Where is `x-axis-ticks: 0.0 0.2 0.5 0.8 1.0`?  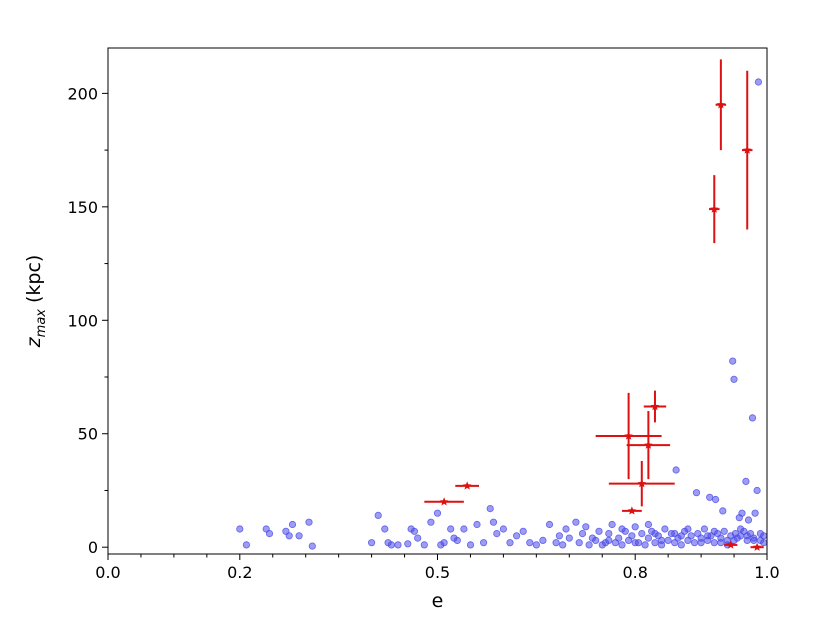
x-axis-ticks: 0.0 0.2 0.5 0.8 1.0 is located at coordinates (437, 568).